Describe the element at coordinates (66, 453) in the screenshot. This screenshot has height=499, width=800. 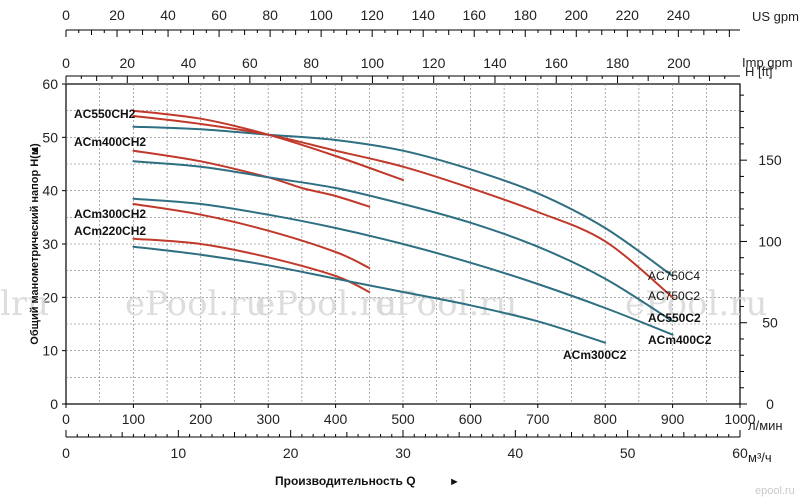
I see `m3h-tick-label: 0` at that location.